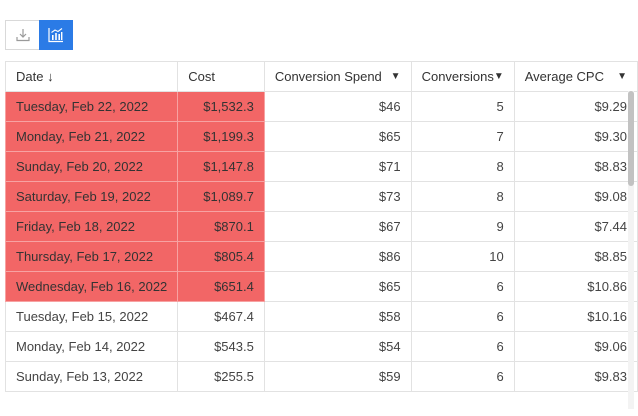 This screenshot has height=416, width=638. I want to click on column-header-conversions-label: Conversions, so click(457, 76).